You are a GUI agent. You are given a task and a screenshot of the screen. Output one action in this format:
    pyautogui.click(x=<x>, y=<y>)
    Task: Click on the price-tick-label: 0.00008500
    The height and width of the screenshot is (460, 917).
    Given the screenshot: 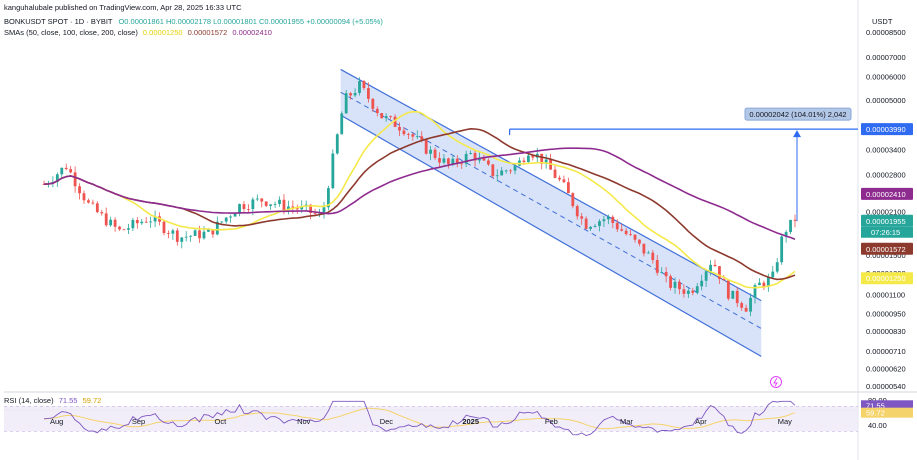 What is the action you would take?
    pyautogui.click(x=886, y=32)
    